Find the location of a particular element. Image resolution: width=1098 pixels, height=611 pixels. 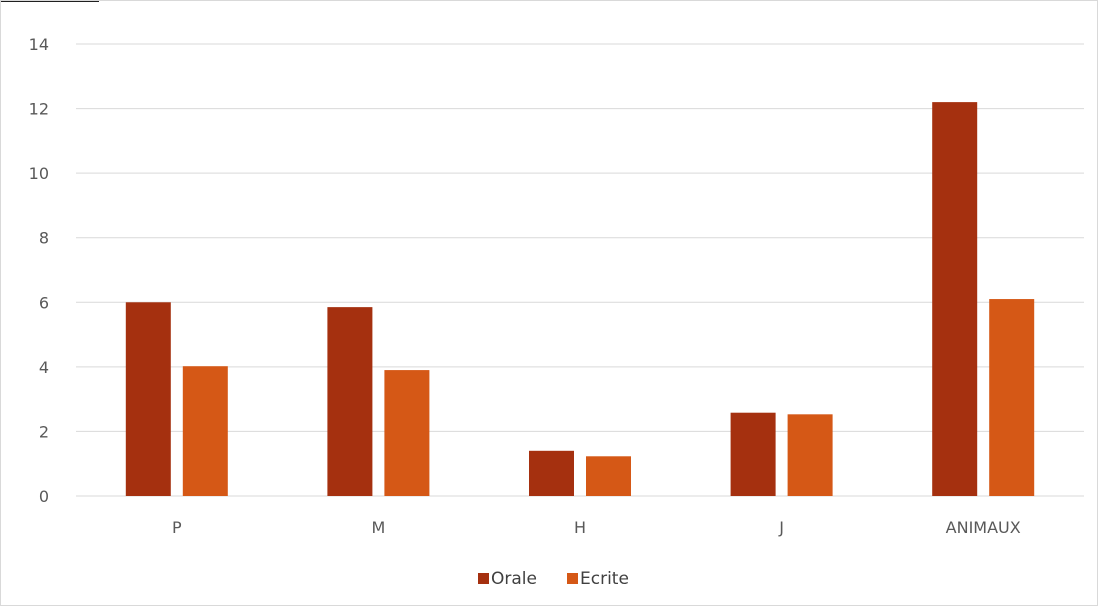

legend: Orale Ecrite is located at coordinates (553, 579).